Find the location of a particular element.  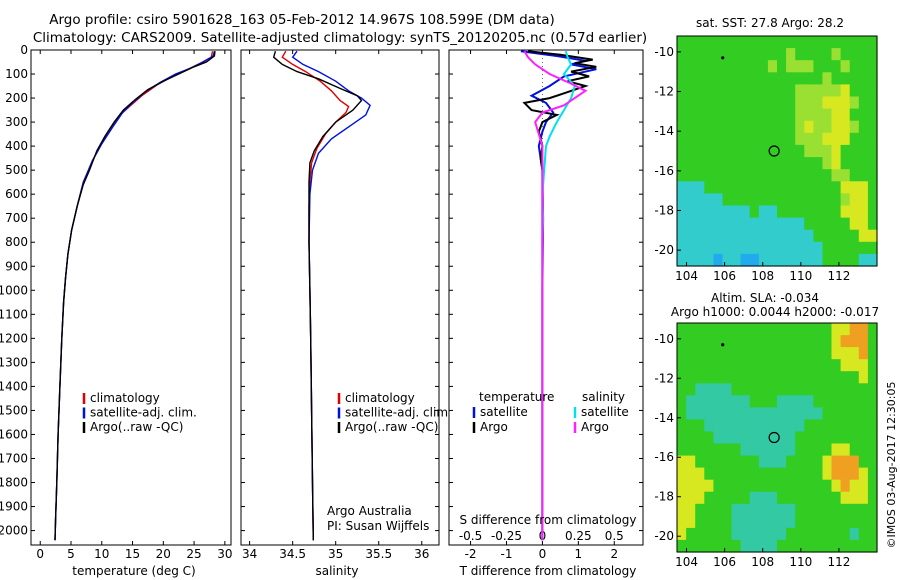

difference-legend-t-argo-label: Argo is located at coordinates (494, 427).